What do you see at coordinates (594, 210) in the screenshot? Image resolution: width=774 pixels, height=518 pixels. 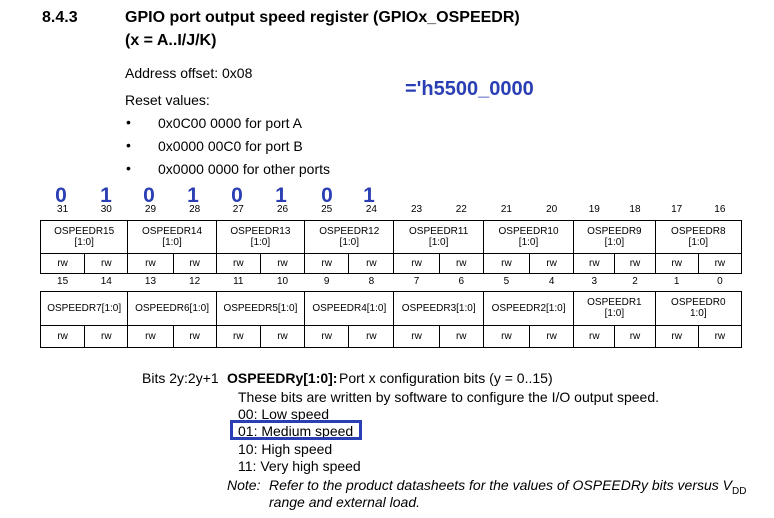 I see `bit-number: 19` at bounding box center [594, 210].